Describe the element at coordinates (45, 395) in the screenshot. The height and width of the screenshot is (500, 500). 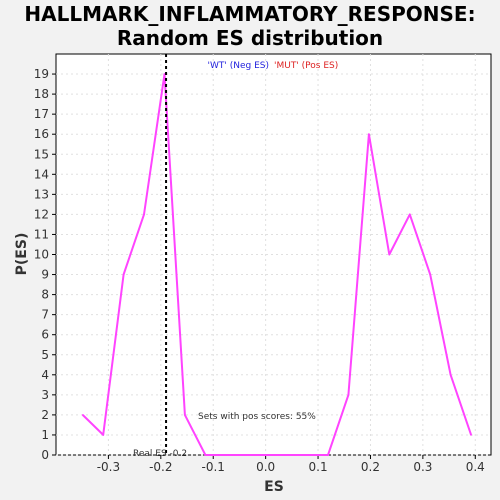
I see `y-tick-label: 3` at that location.